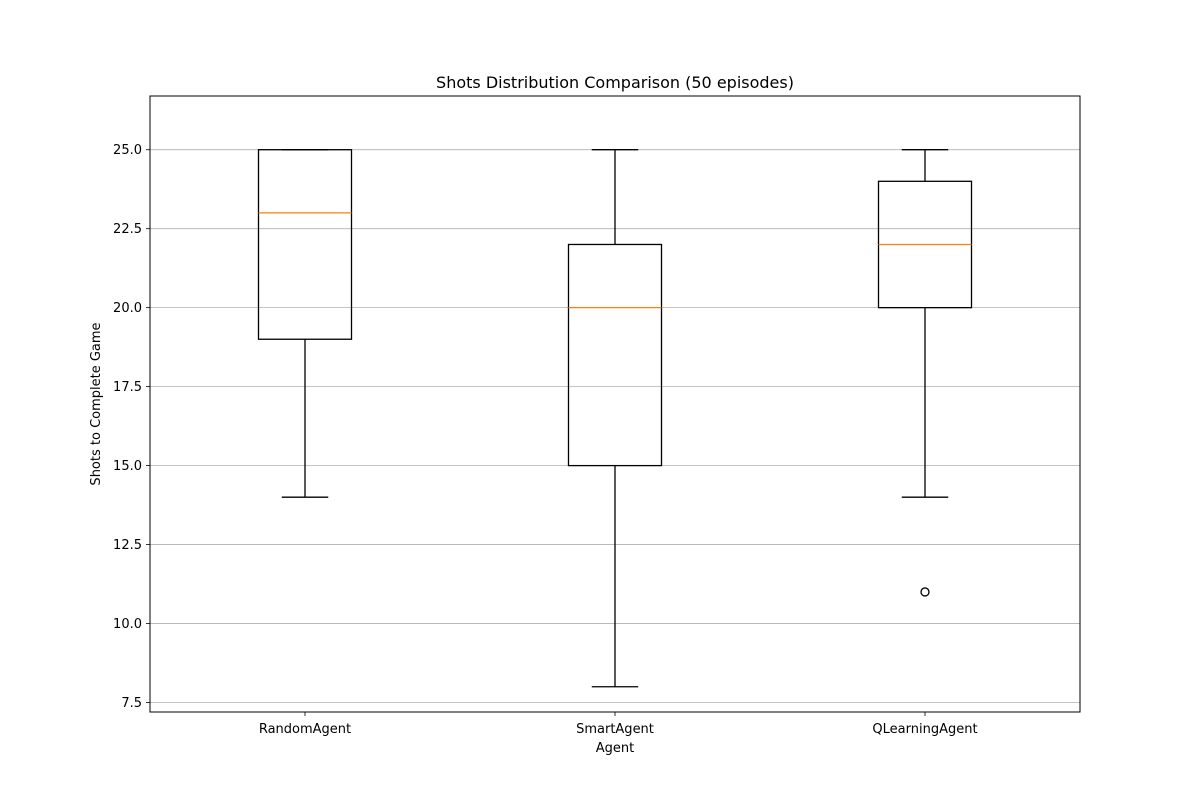 This screenshot has width=1200, height=800. Describe the element at coordinates (925, 373) in the screenshot. I see `boxplot-qlearningagent` at that location.